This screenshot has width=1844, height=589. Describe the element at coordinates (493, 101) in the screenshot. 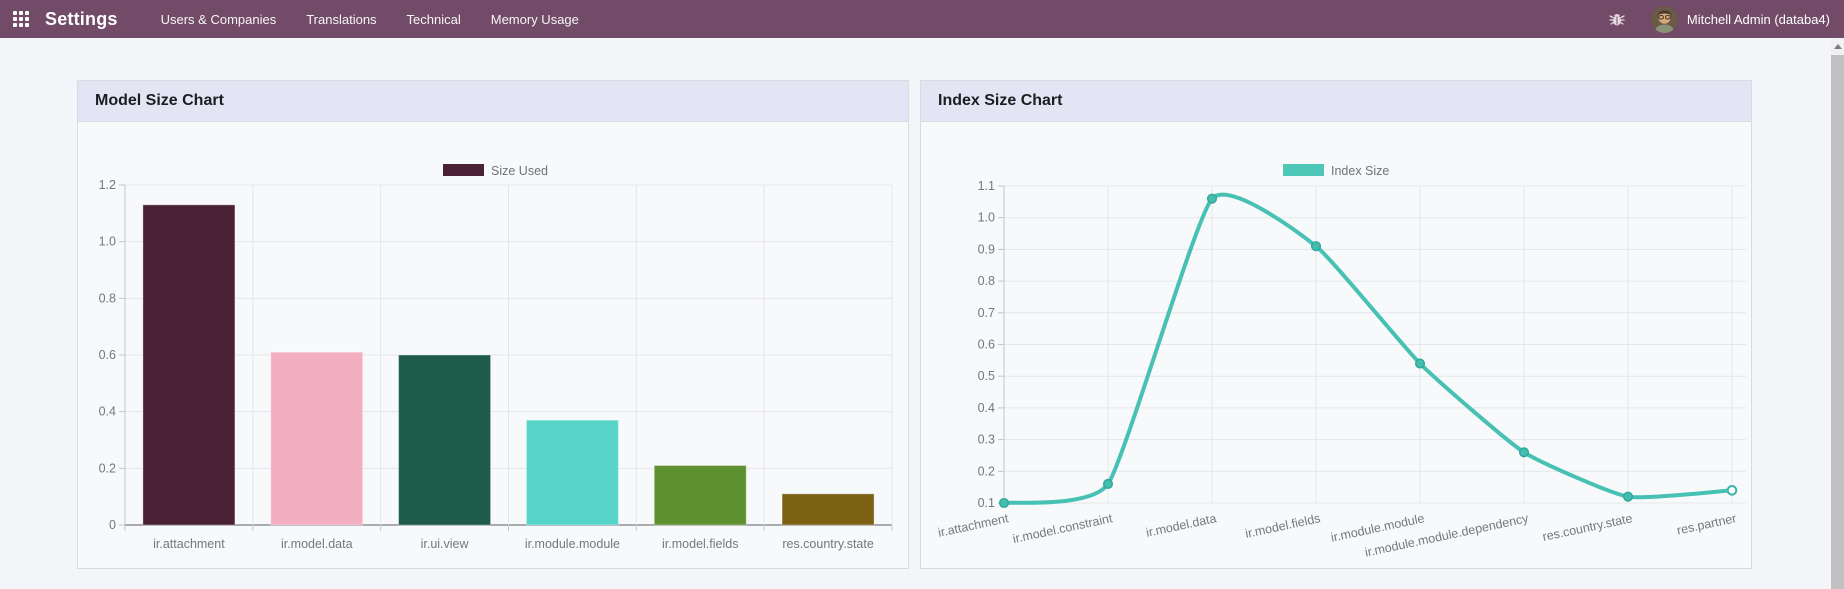

I see `model-size-card-header: Model Size Chart` at that location.